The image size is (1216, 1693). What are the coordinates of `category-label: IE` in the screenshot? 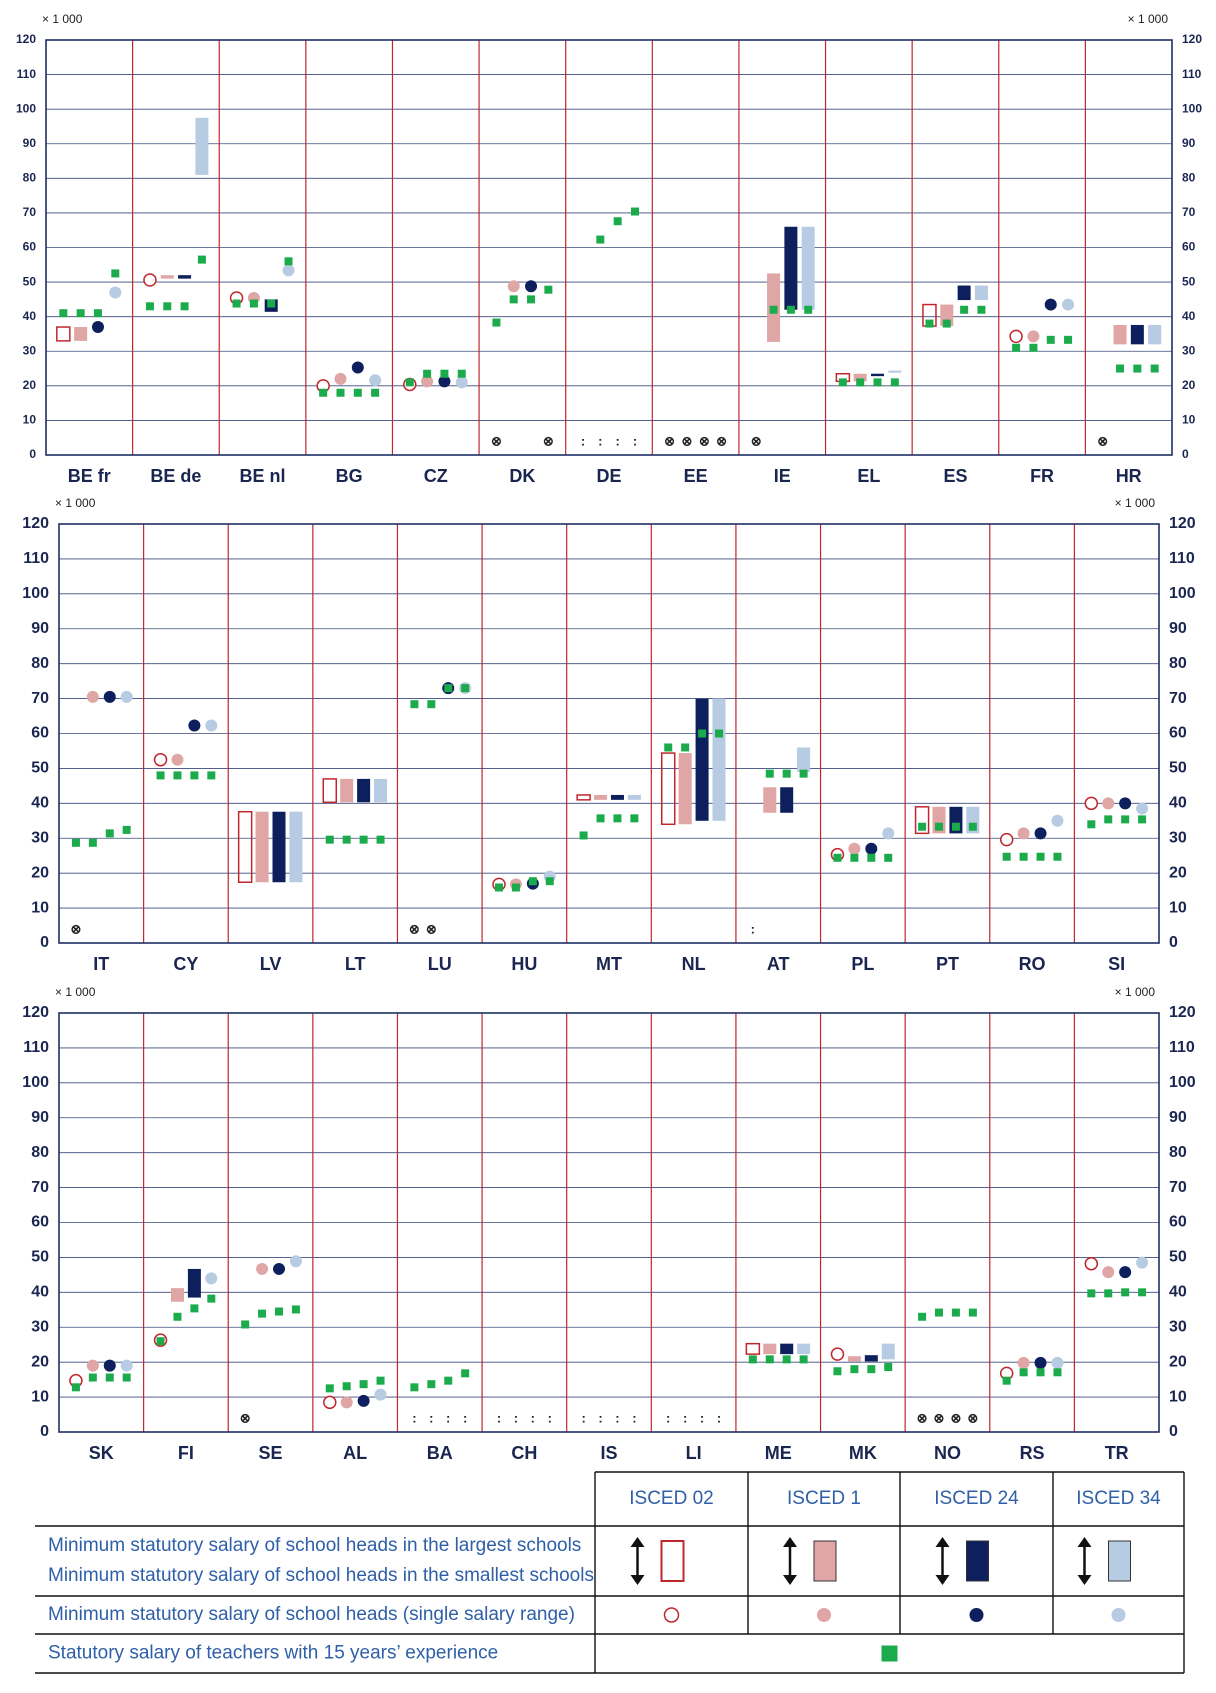 It's located at (782, 476).